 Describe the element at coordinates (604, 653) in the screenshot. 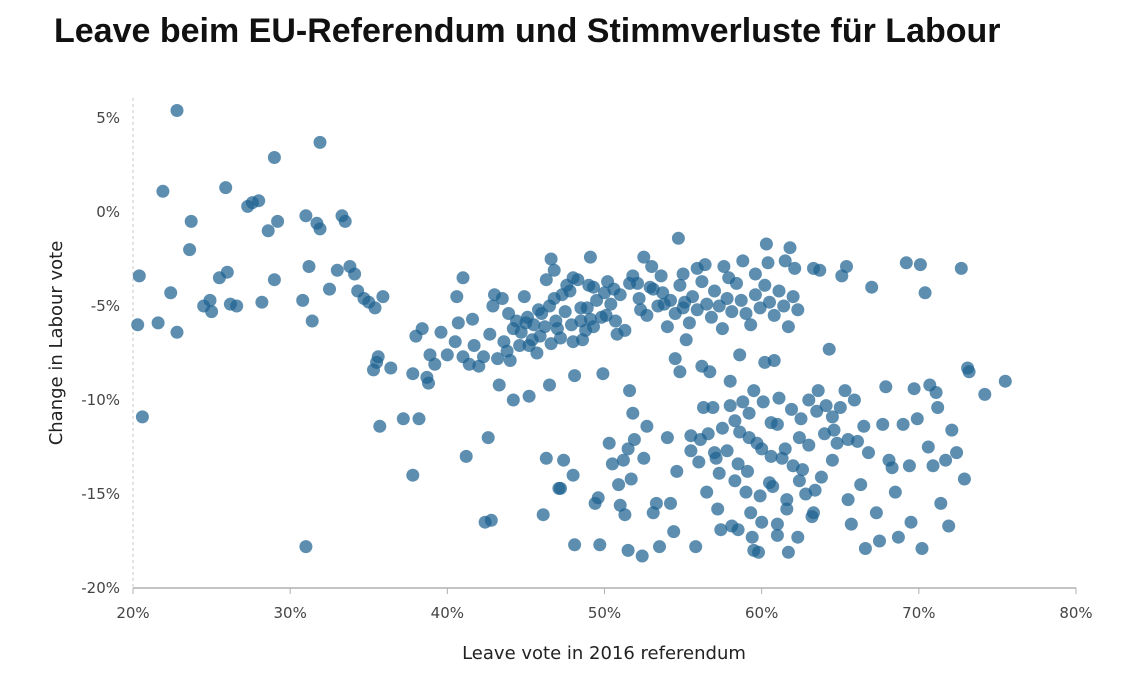

I see `x-axis-label: Leave vote in 2016 referendum` at that location.